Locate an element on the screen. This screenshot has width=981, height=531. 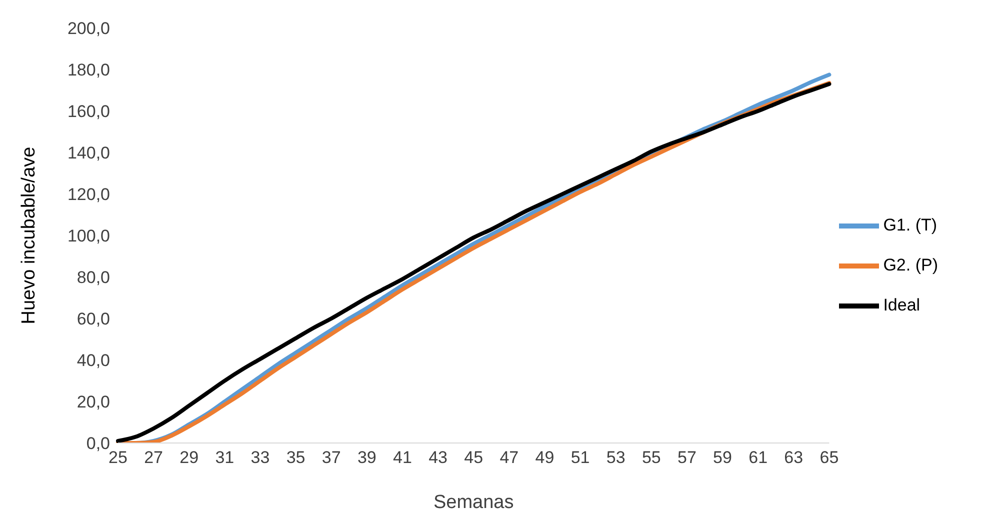
y-tick-label: 0,0 is located at coordinates (98, 444).